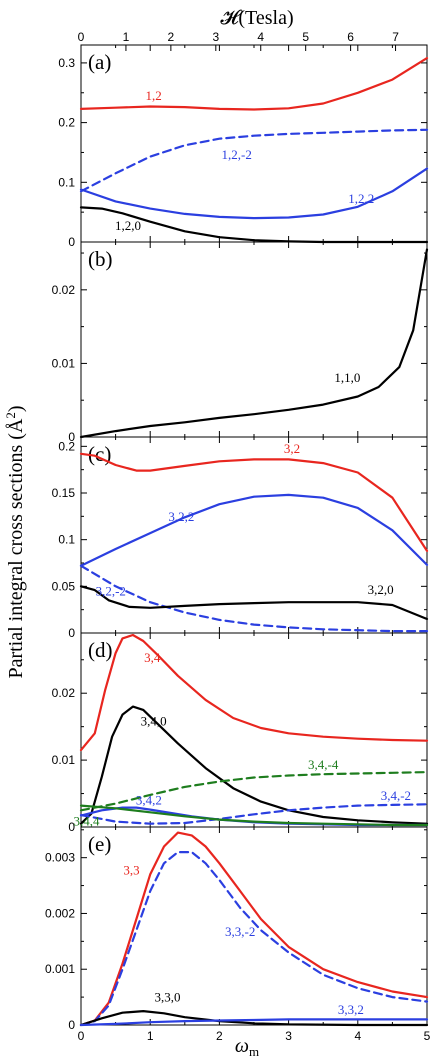 Image resolution: width=436 pixels, height=1057 pixels. I want to click on y-tick-label: 0.15, so click(64, 493).